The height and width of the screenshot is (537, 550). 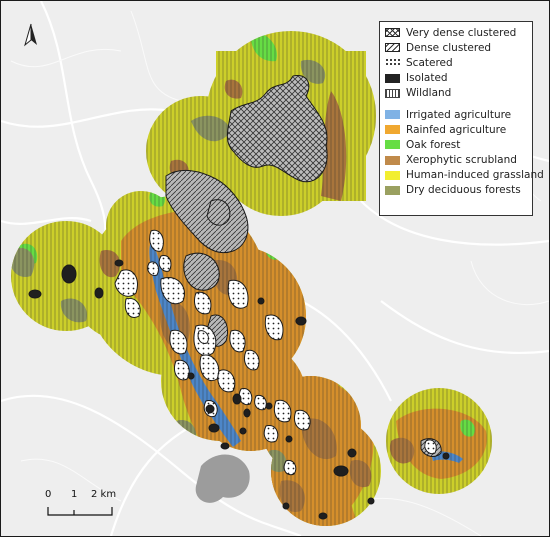 What do you see at coordinates (392, 78) in the screenshot?
I see `solid-swatch-icon` at bounding box center [392, 78].